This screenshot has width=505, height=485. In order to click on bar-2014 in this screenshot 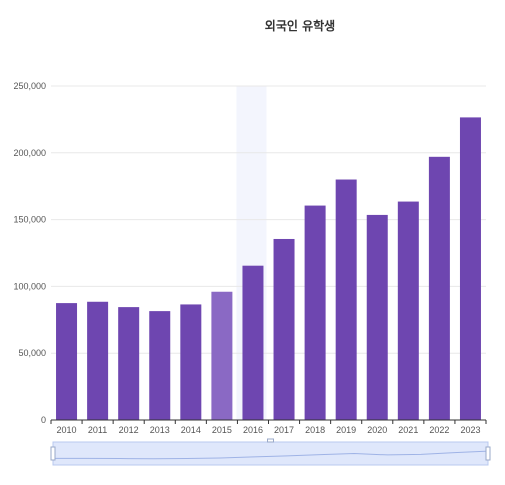, I will do `click(191, 362)`.